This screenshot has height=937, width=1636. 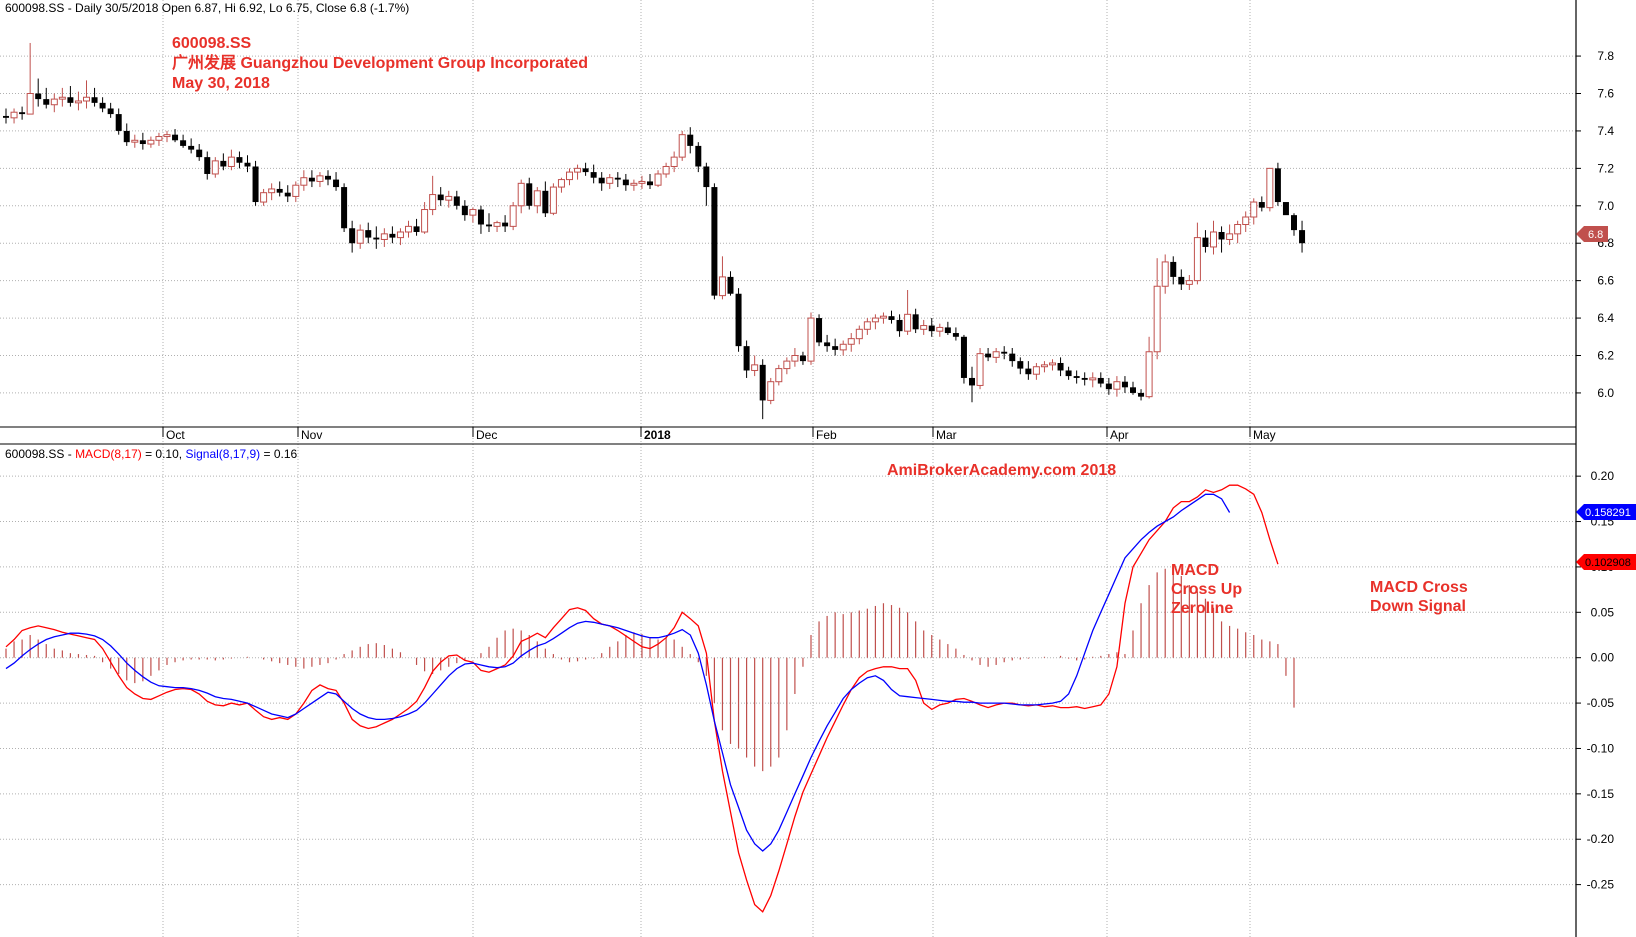 I want to click on macd-axis-label: -0.20, so click(x=1601, y=839).